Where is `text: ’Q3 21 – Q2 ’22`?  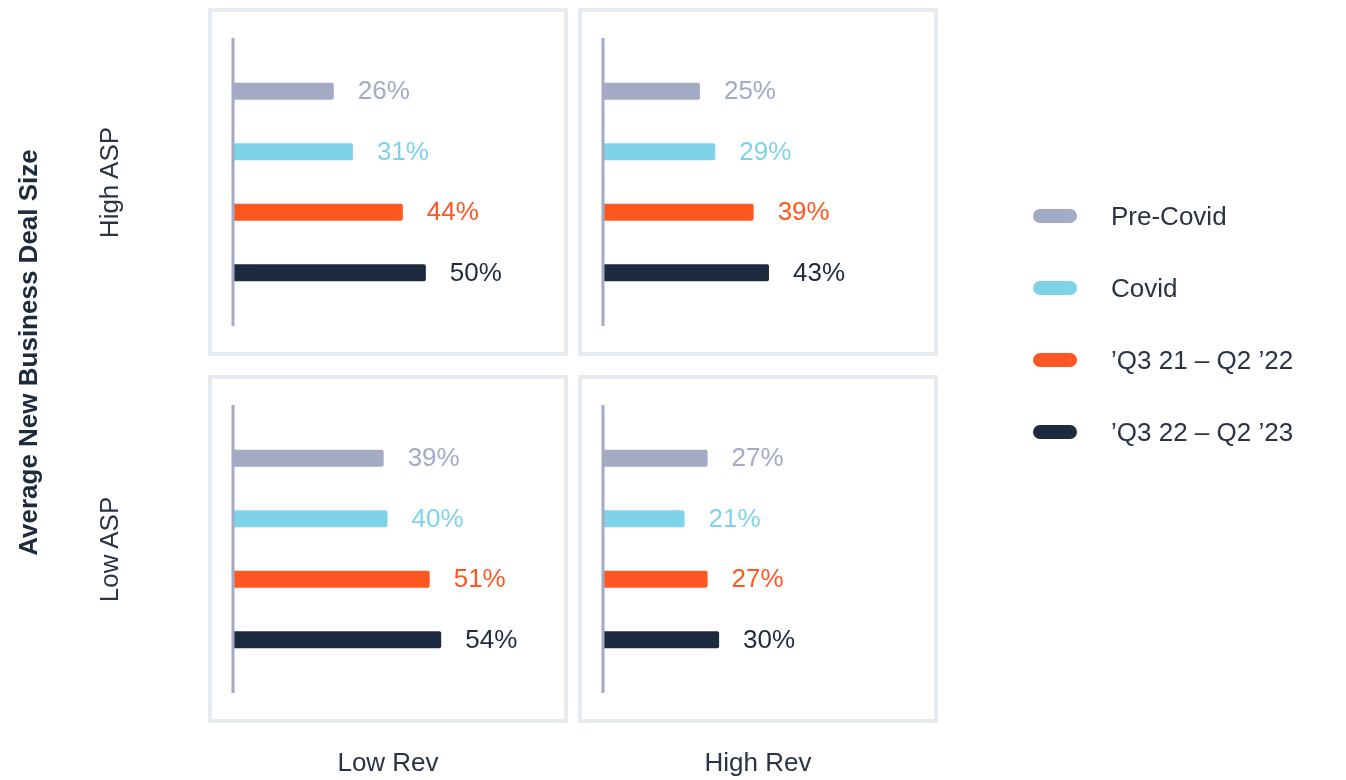
text: ’Q3 21 – Q2 ’22 is located at coordinates (1202, 360).